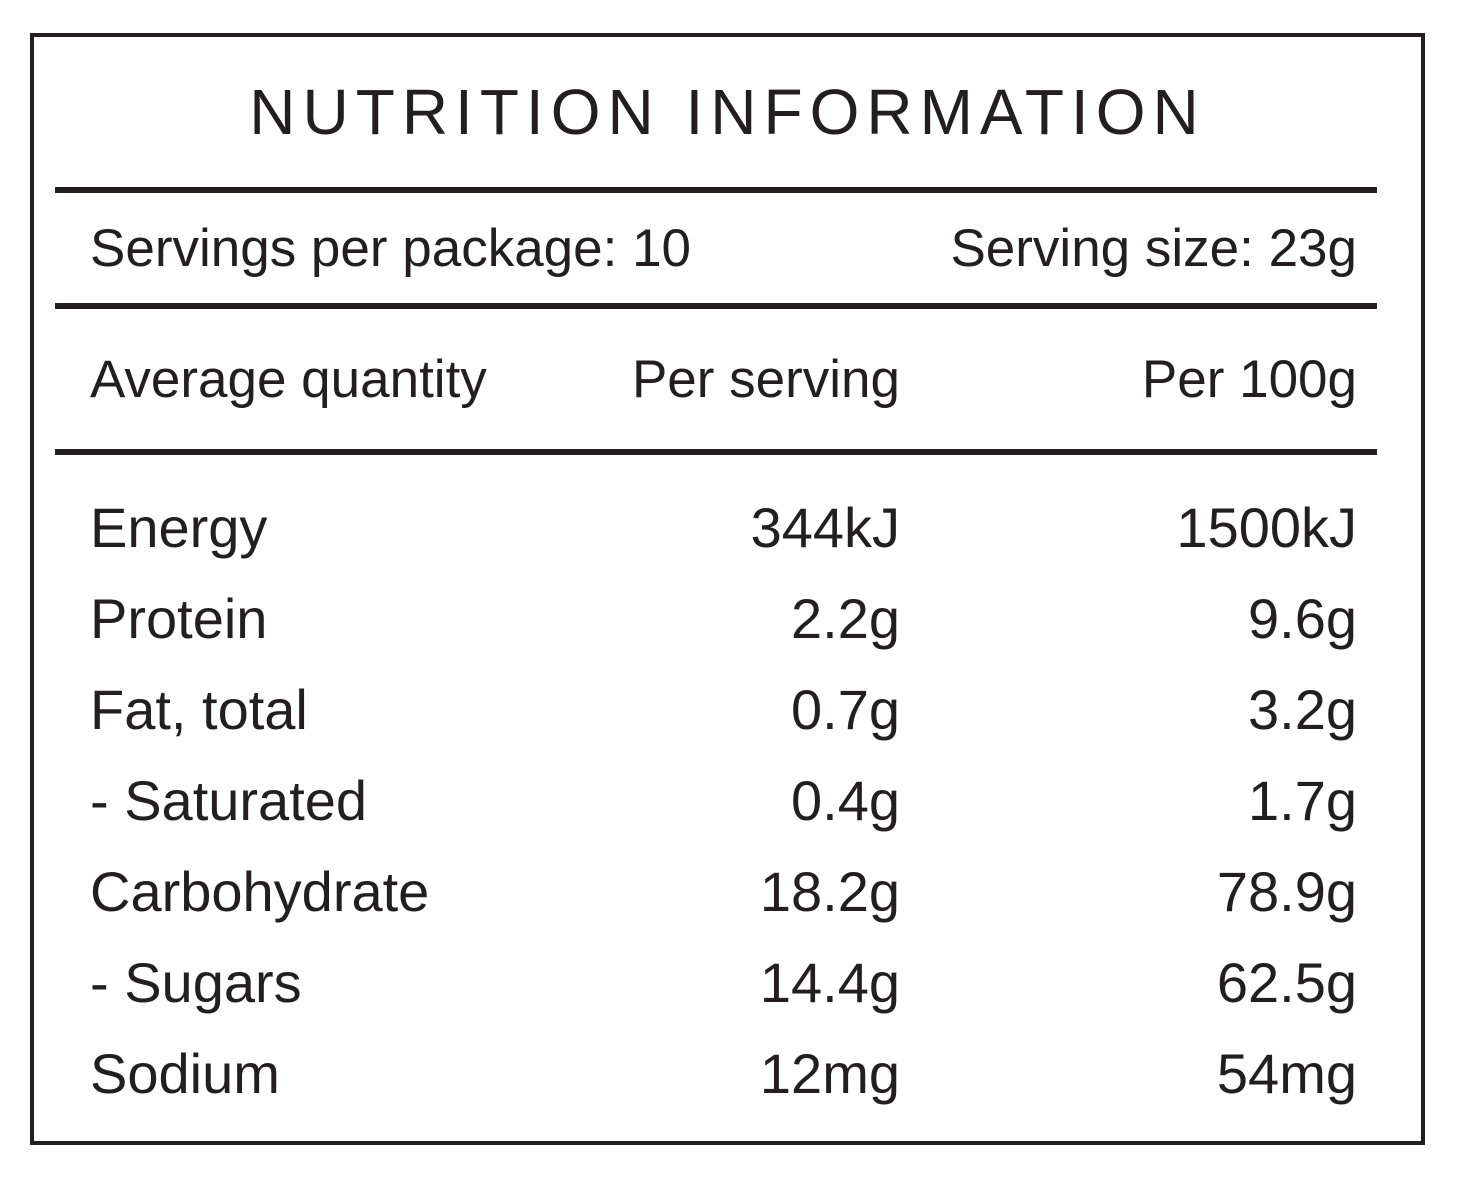  I want to click on table-header-row: Average quantity Per serving Per 100g, so click(727, 379).